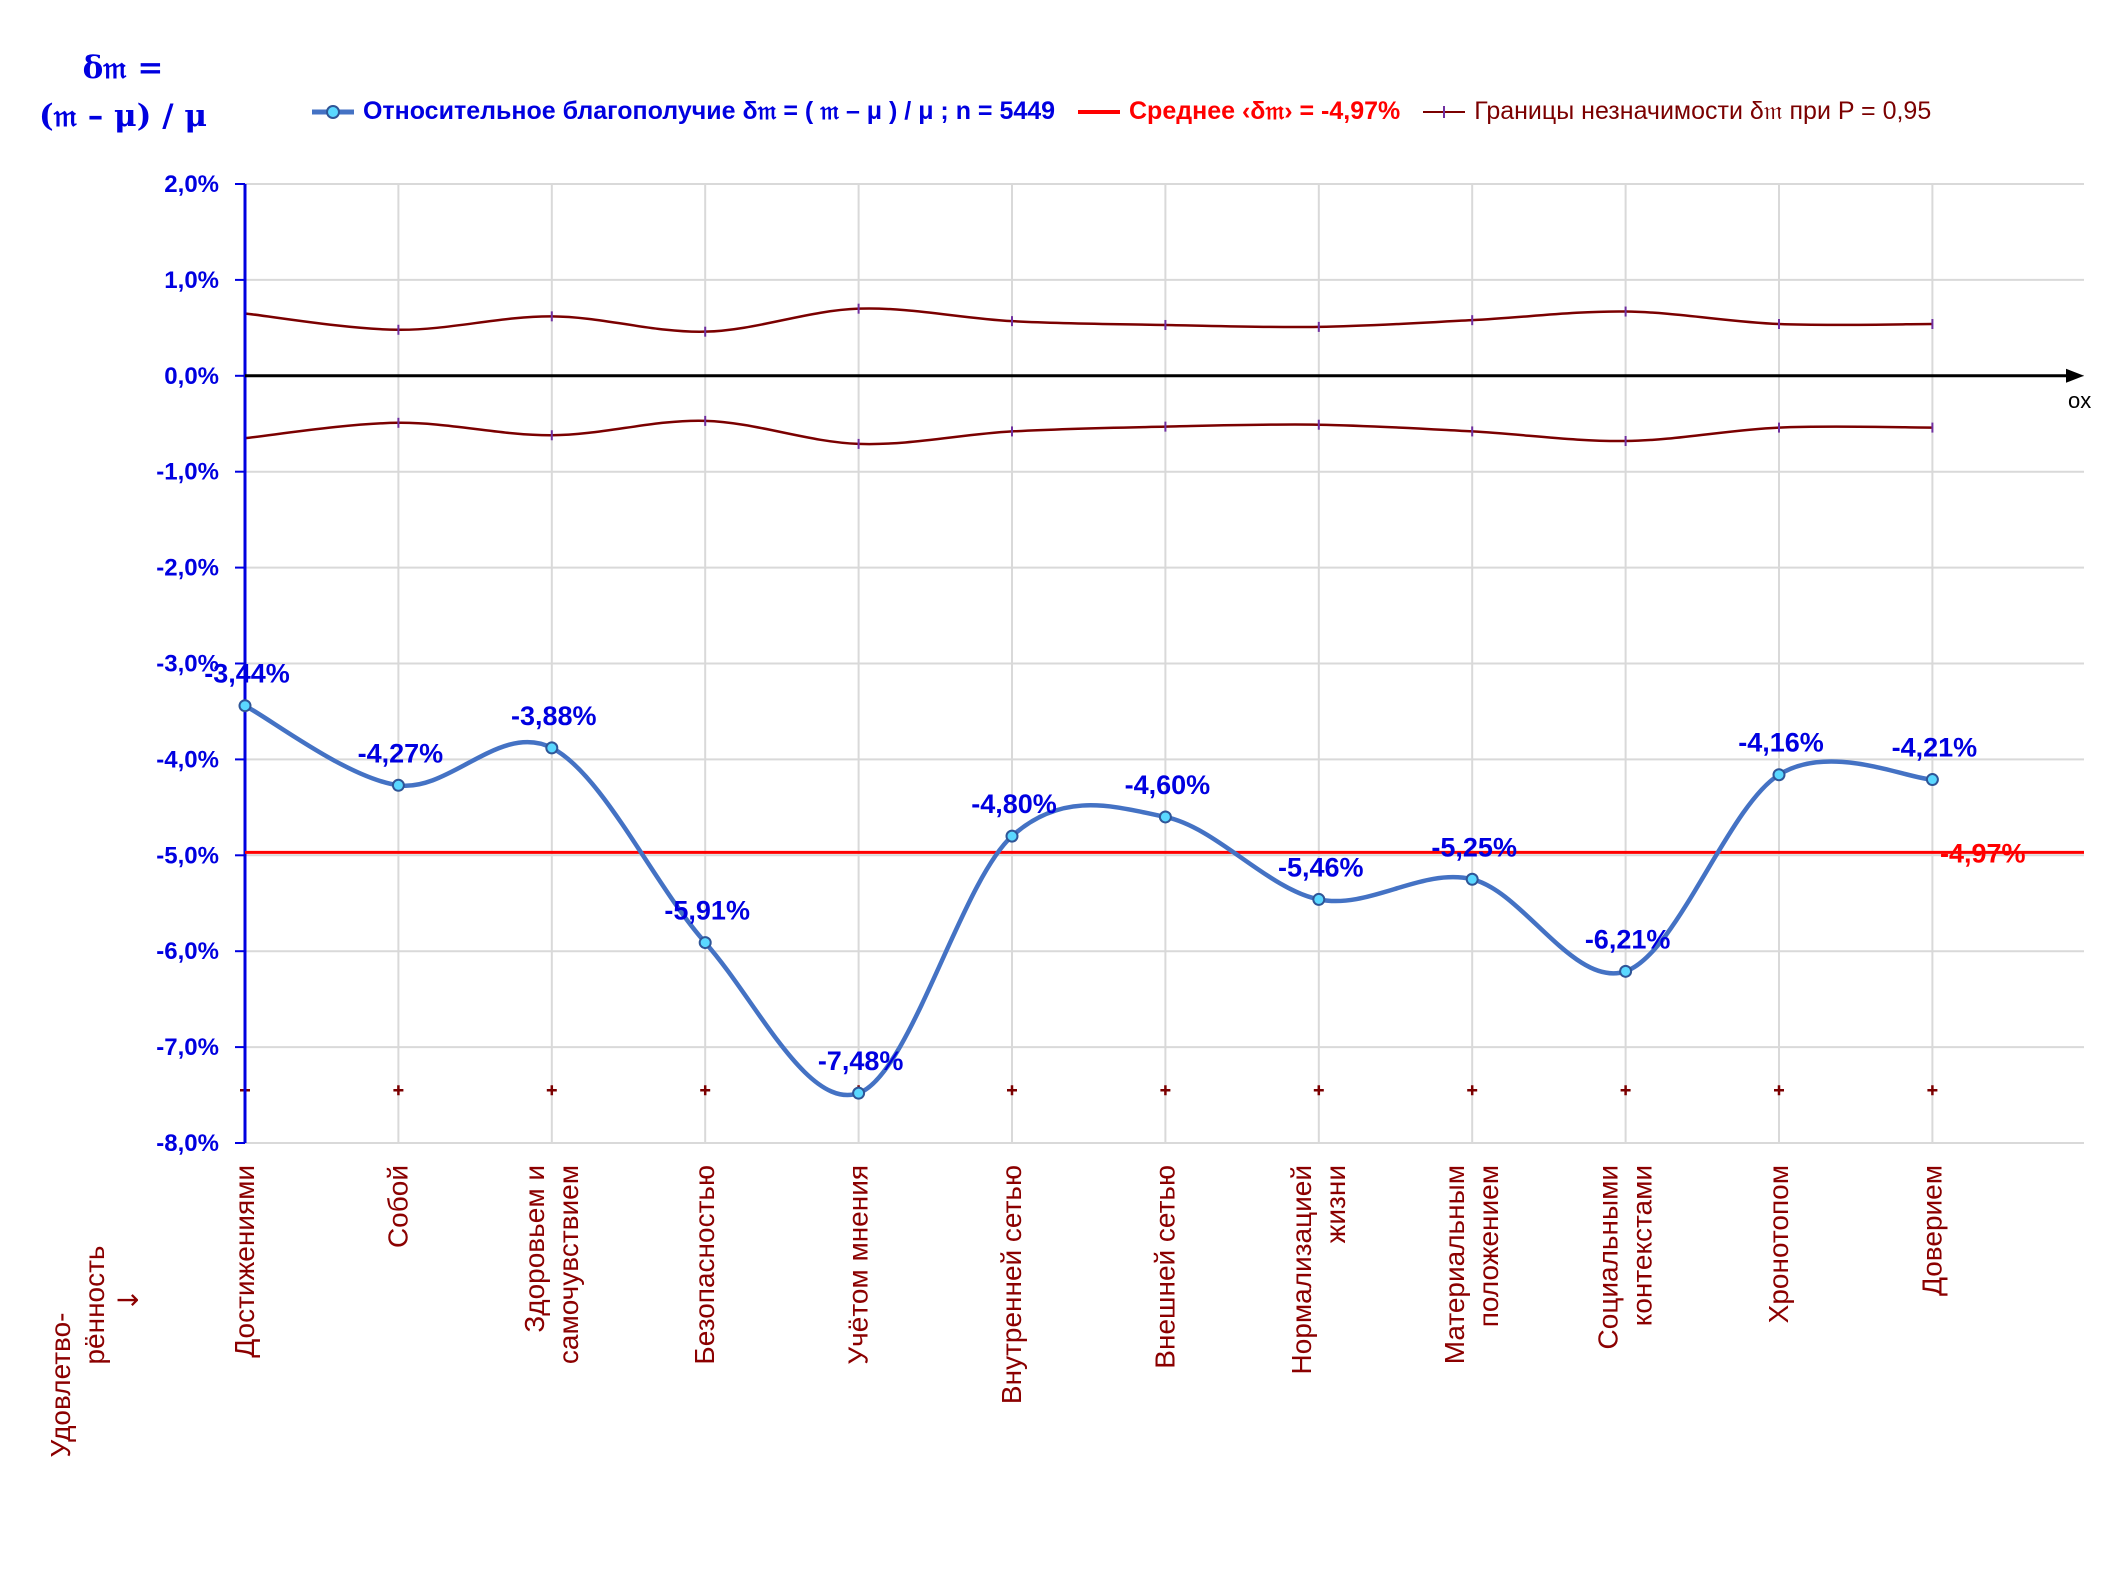 This screenshot has width=2104, height=1571. What do you see at coordinates (401, 753) in the screenshot?
I see `data-label: -4,27%` at bounding box center [401, 753].